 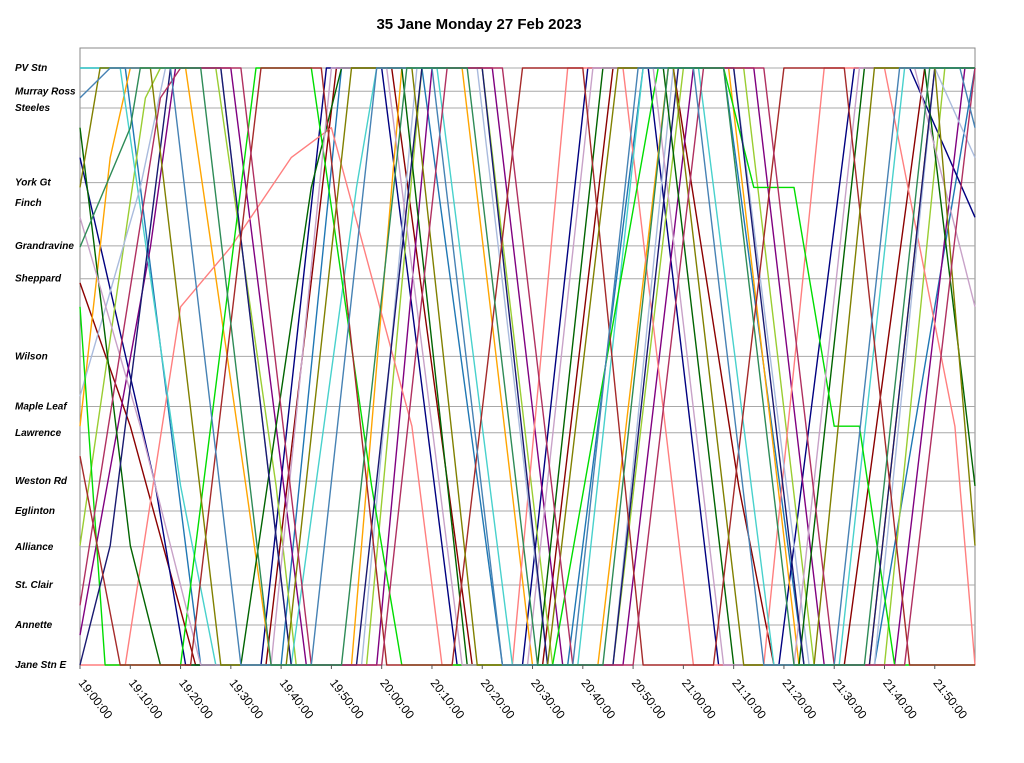 What do you see at coordinates (498, 699) in the screenshot?
I see `x-tick-label: 20:20:00` at bounding box center [498, 699].